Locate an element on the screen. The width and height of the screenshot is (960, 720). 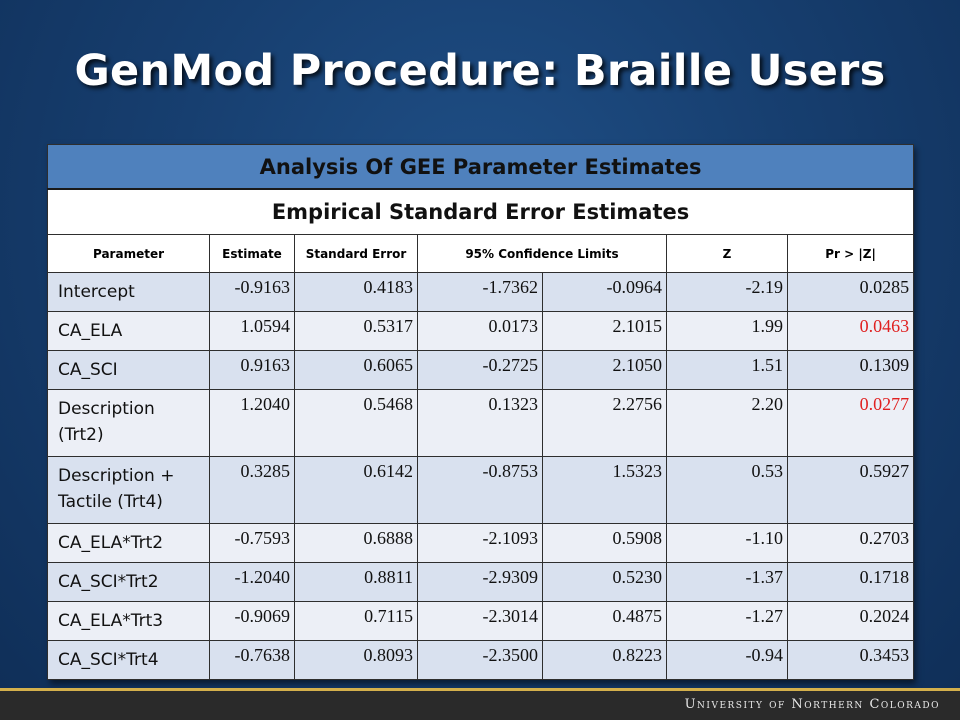
cell-p-value: 0.1309 is located at coordinates (850, 370).